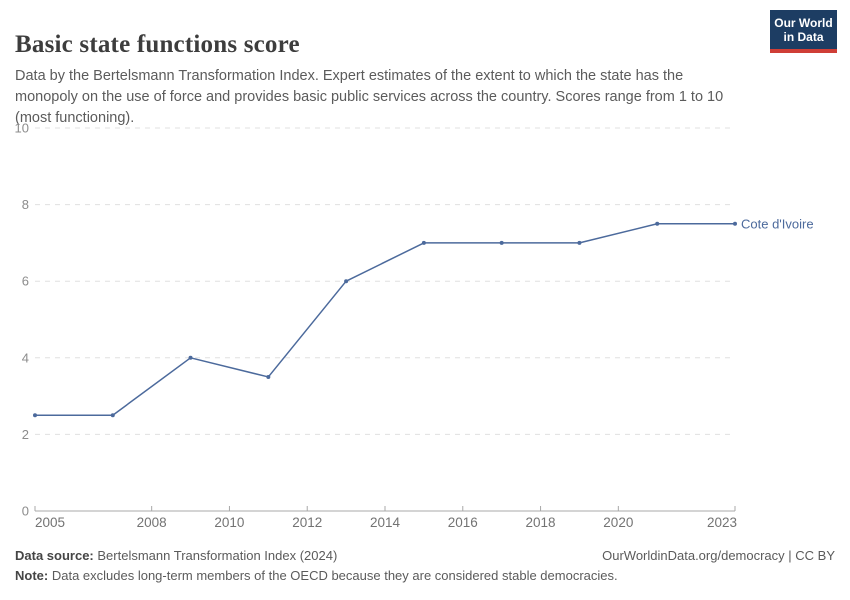 Image resolution: width=850 pixels, height=600 pixels. I want to click on attribution-link: OurWorldinData.org/democracy | CC BY, so click(718, 555).